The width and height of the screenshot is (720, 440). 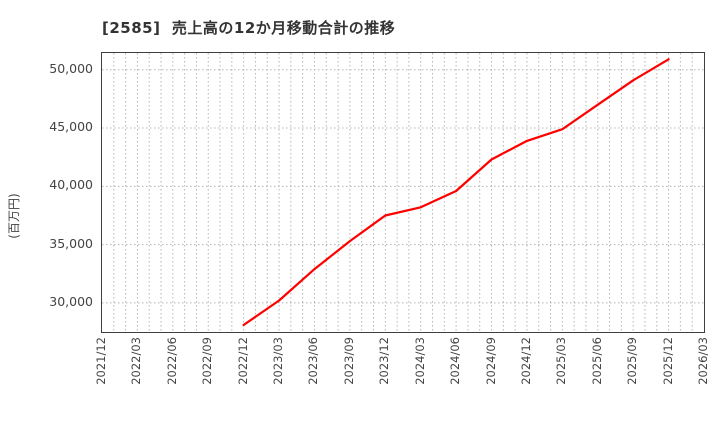 What do you see at coordinates (71, 243) in the screenshot?
I see `y-tick-label: 35,000` at bounding box center [71, 243].